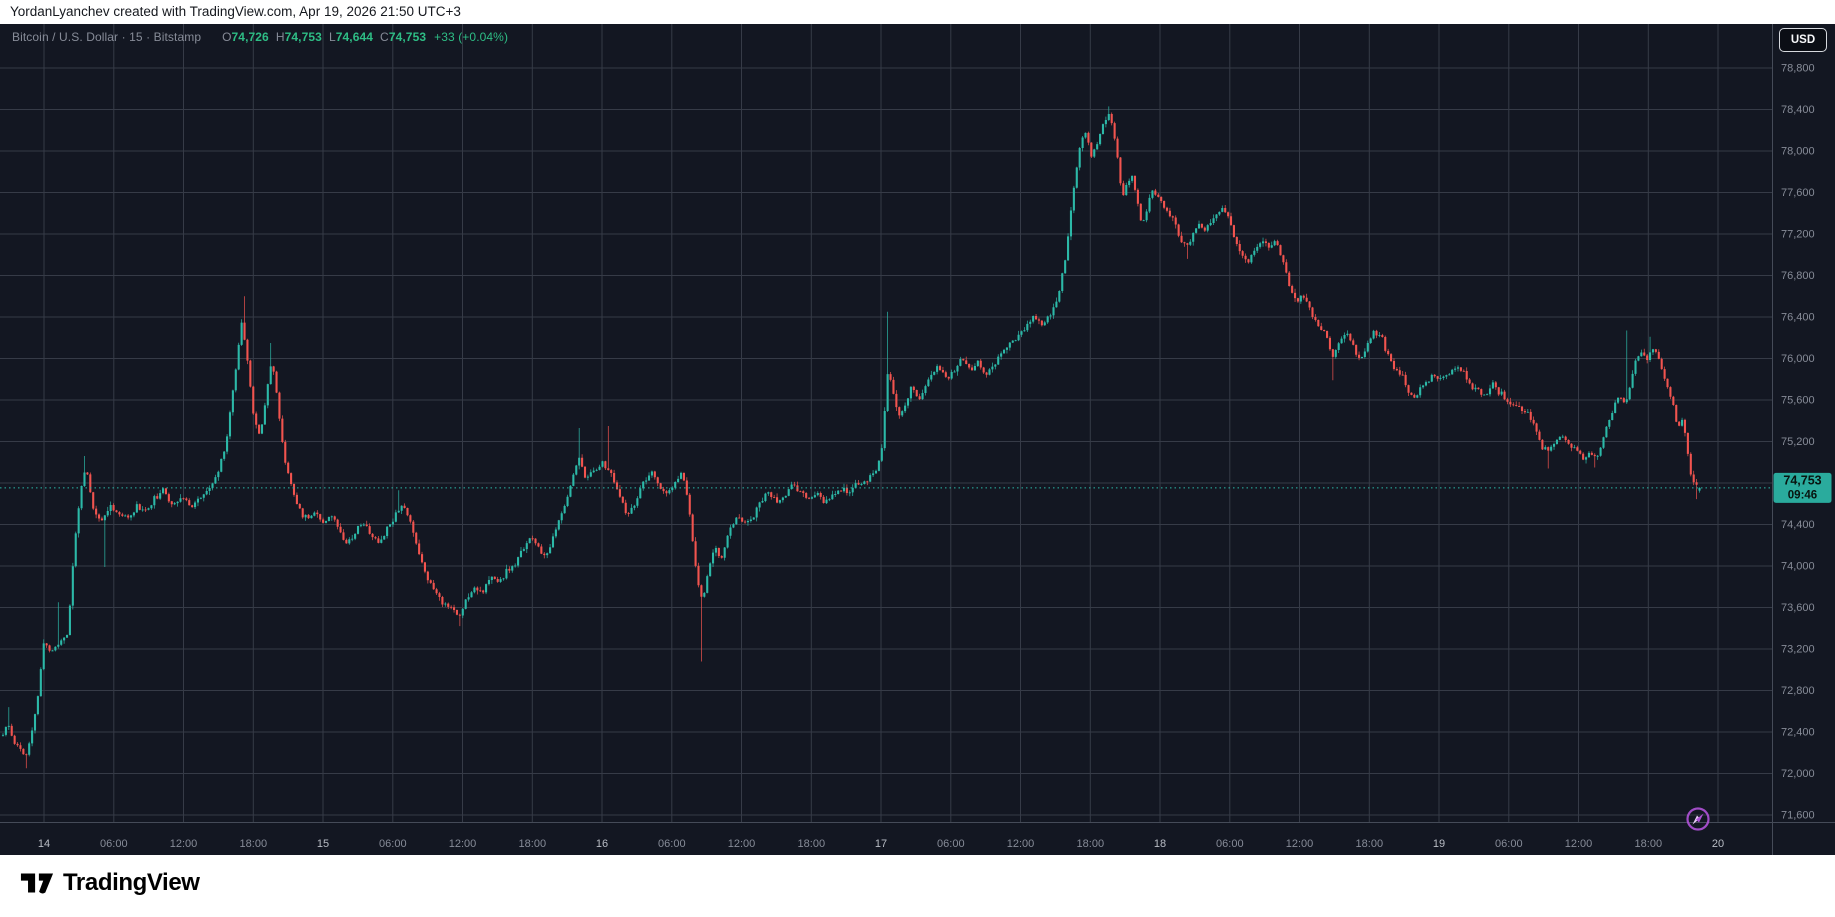 This screenshot has height=917, width=1835. Describe the element at coordinates (1798, 318) in the screenshot. I see `svg-text: 76,400` at that location.